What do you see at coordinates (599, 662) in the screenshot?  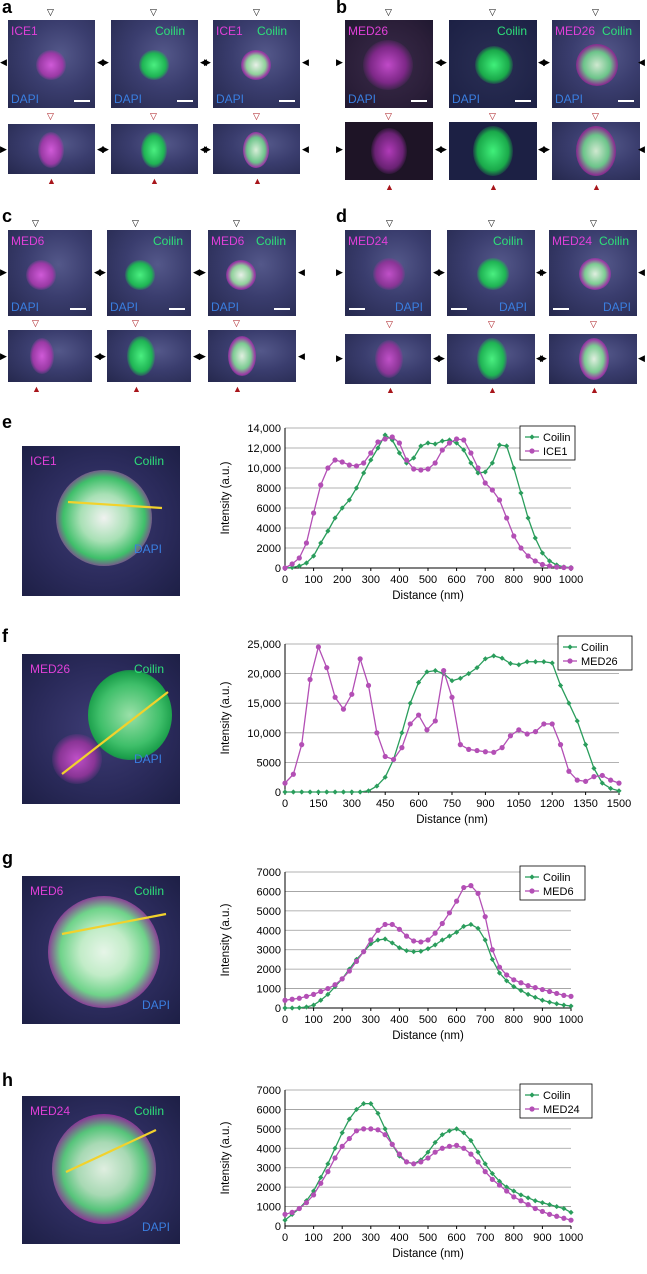 I see `legend-label: MED26` at bounding box center [599, 662].